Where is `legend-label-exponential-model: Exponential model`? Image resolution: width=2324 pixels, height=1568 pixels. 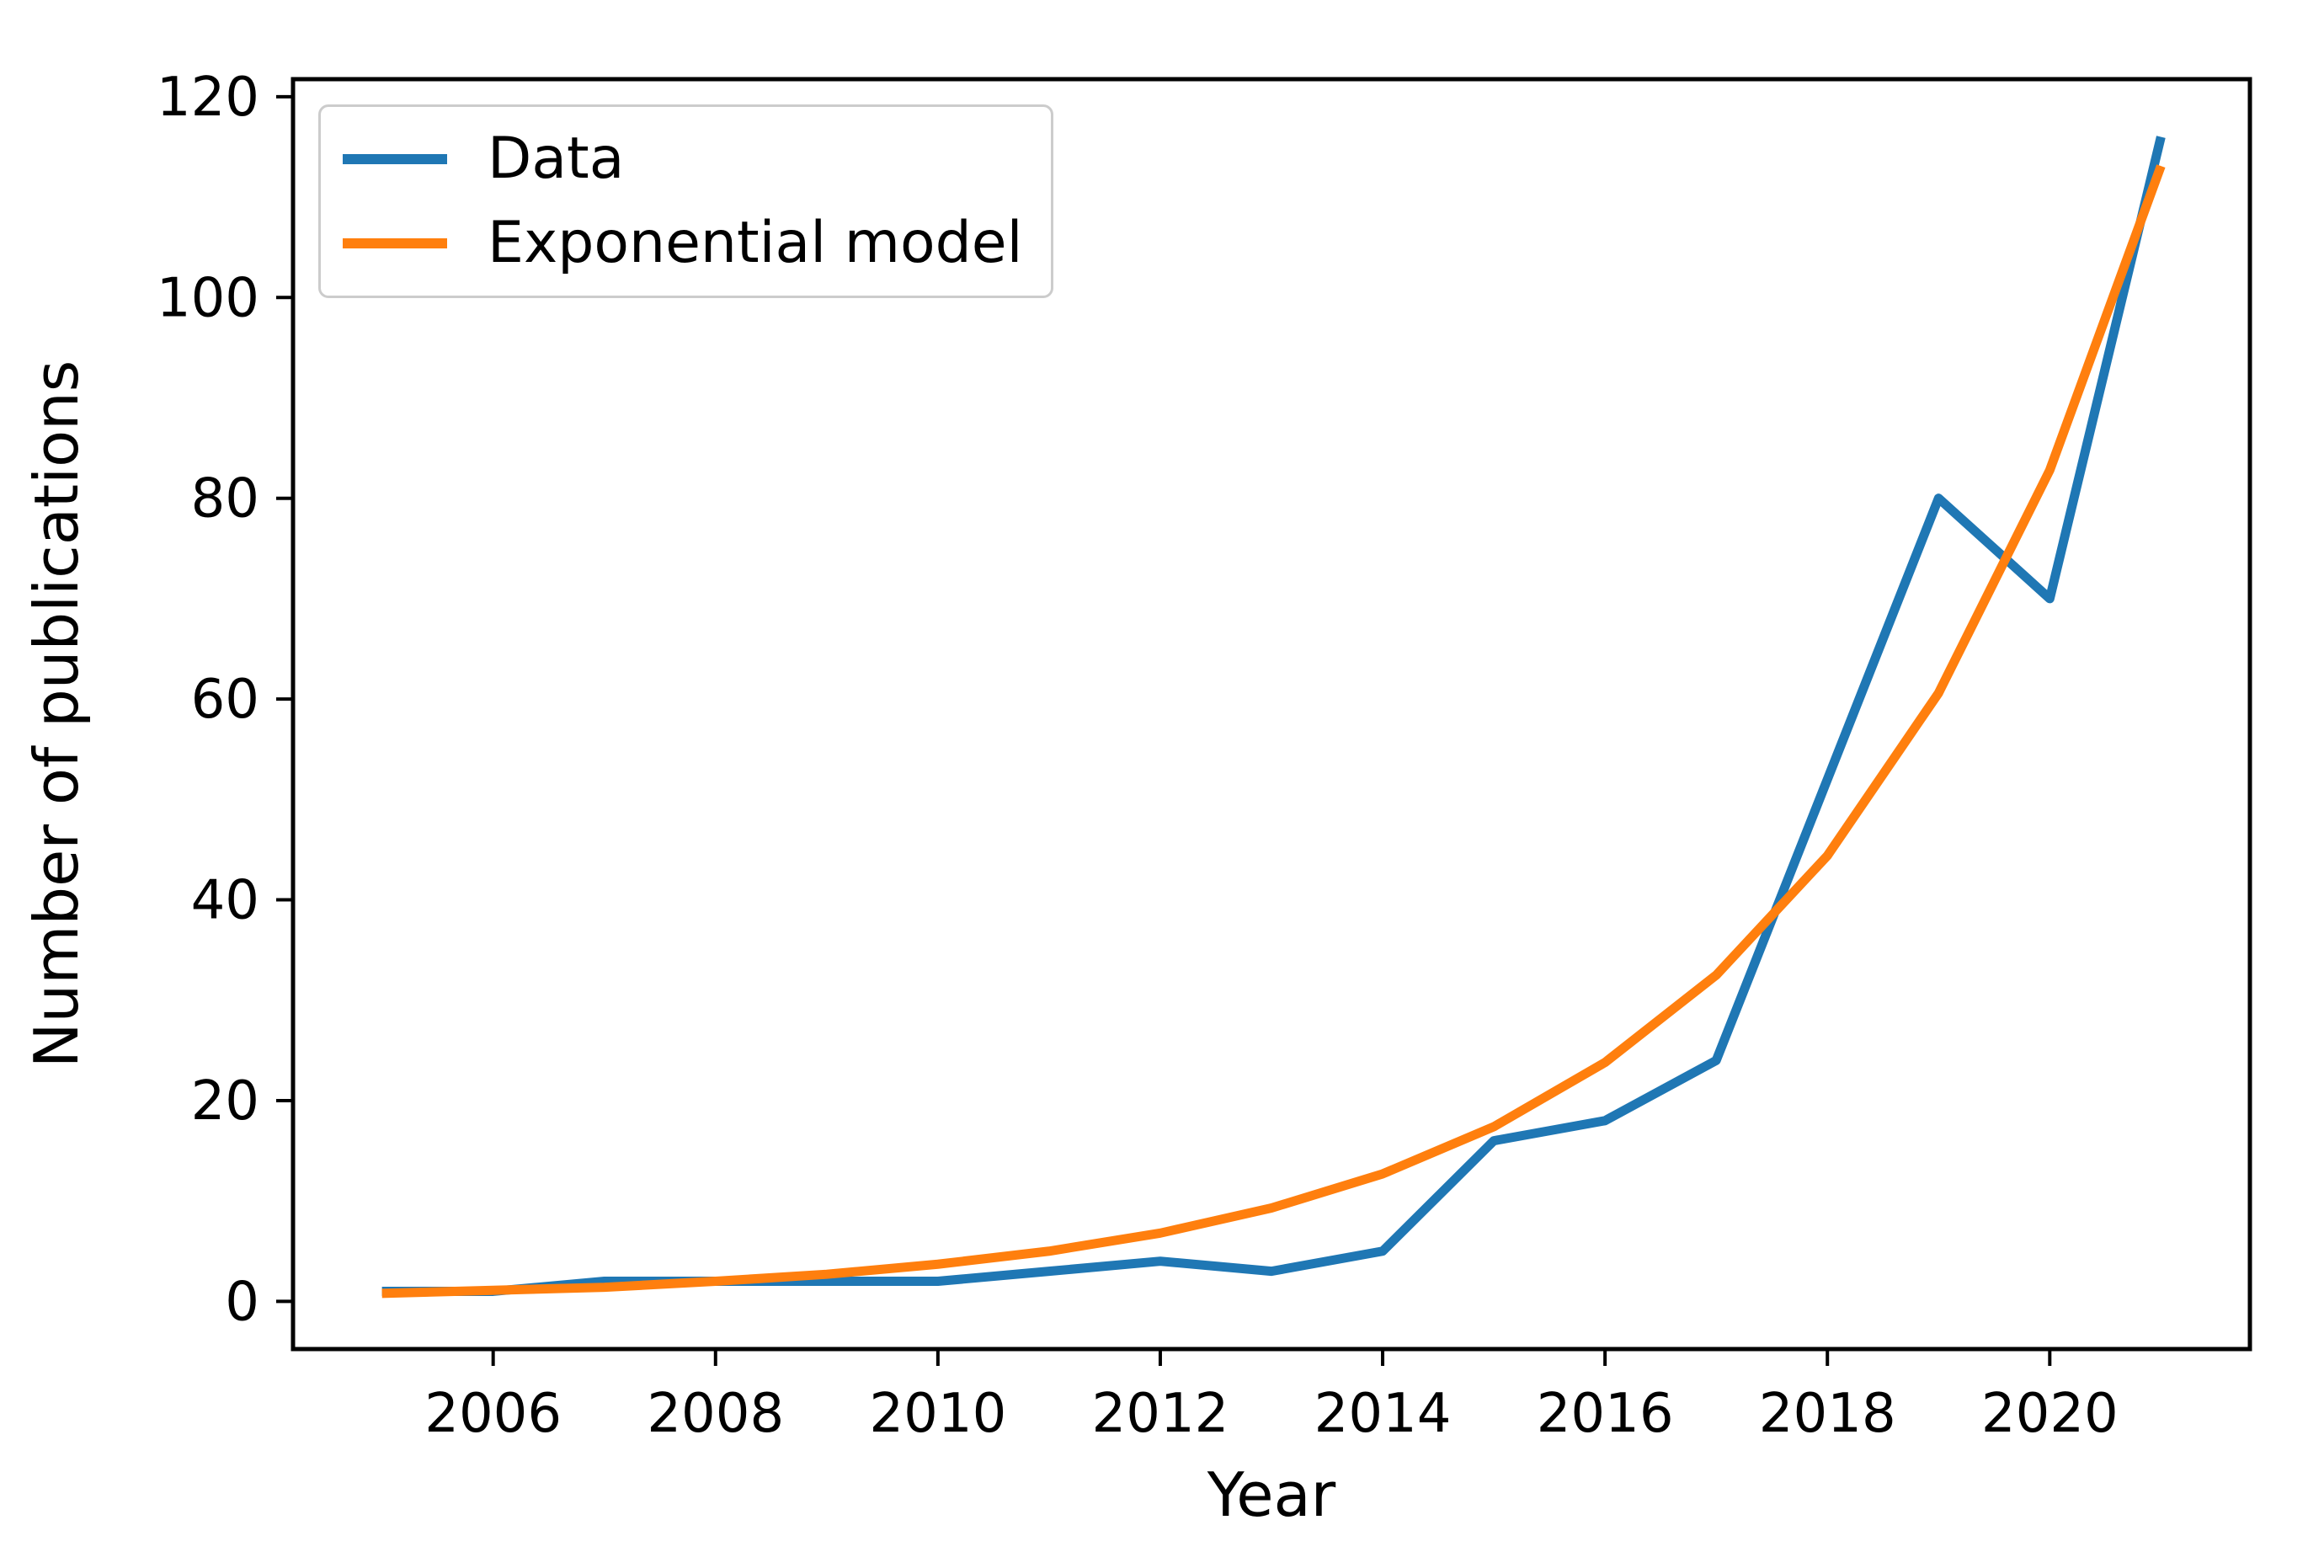 legend-label-exponential-model: Exponential model is located at coordinates (755, 243).